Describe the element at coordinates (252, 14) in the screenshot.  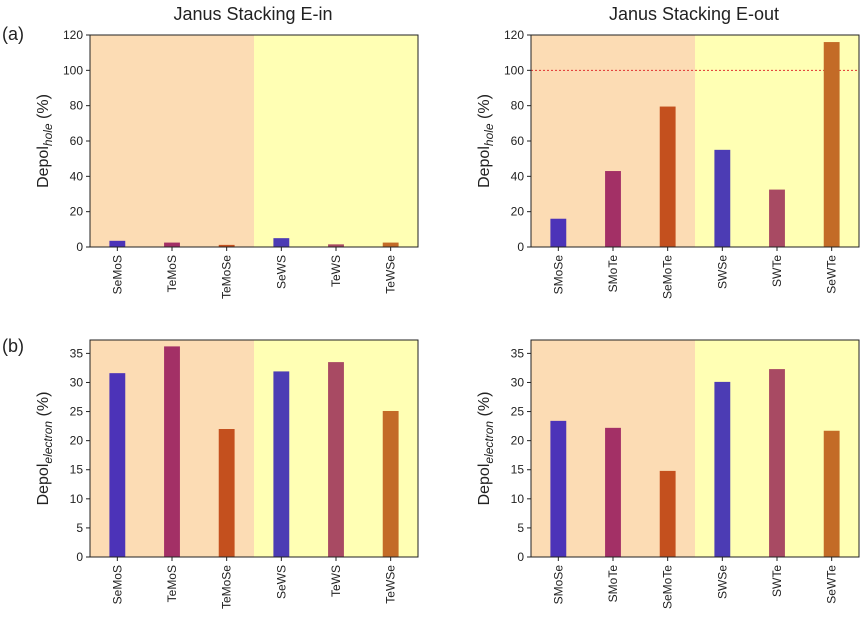
I see `column-title-left: Janus Stacking E-in` at that location.